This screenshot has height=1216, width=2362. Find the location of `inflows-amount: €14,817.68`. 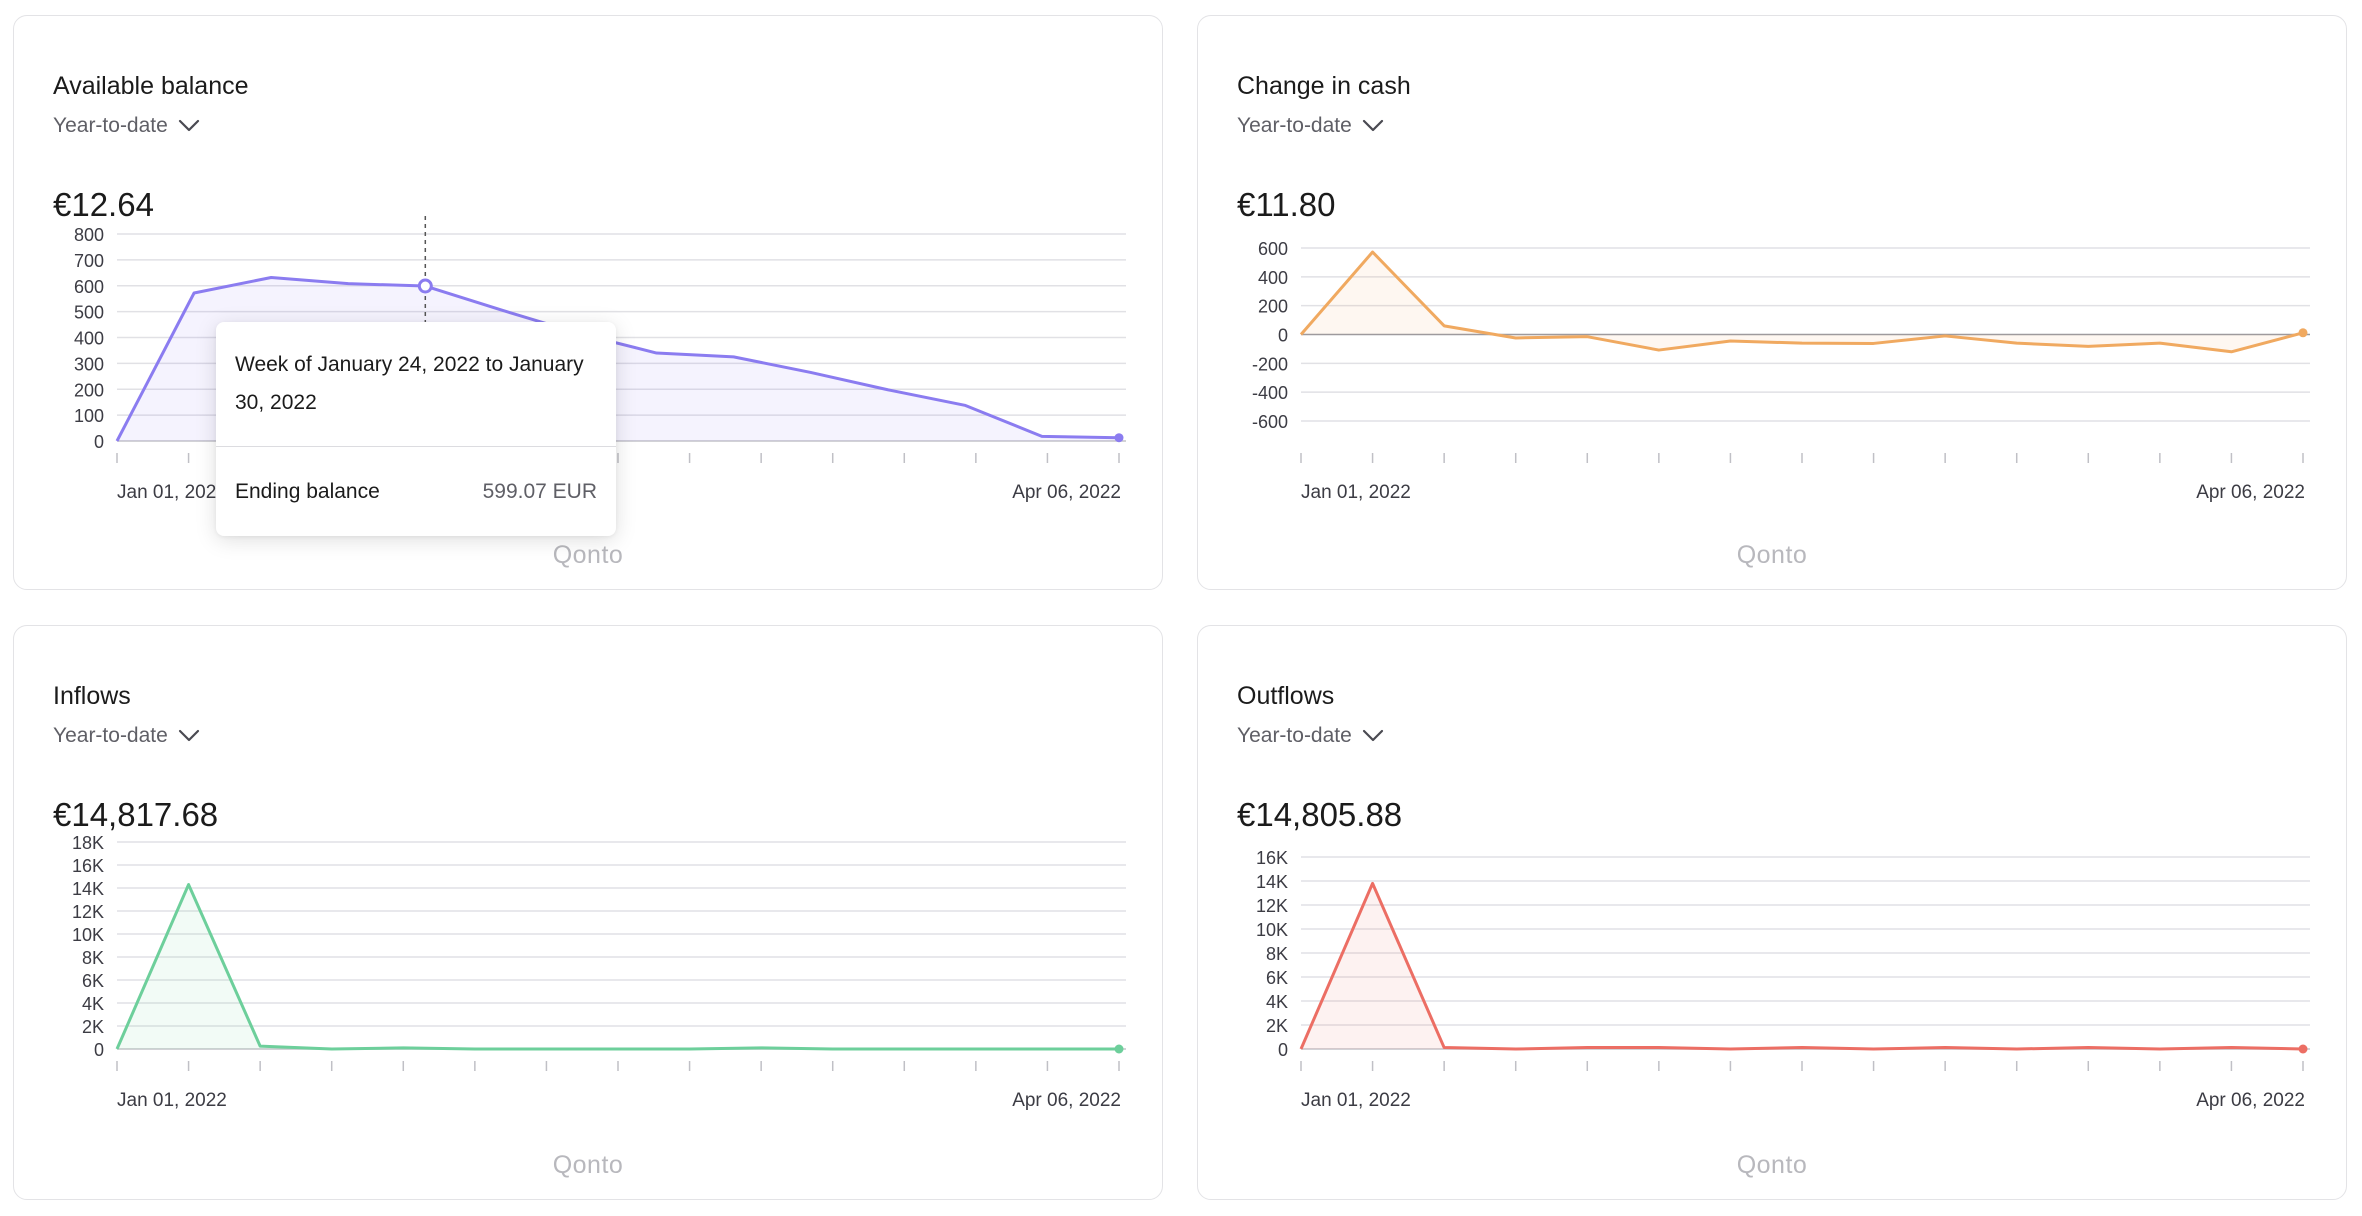

inflows-amount: €14,817.68 is located at coordinates (136, 814).